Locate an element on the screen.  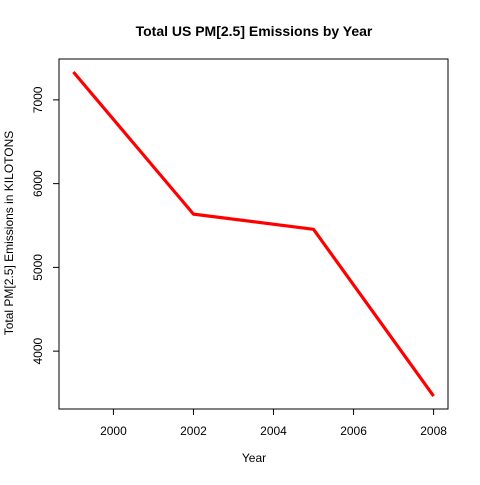
x-tick-label: 2006 is located at coordinates (353, 431).